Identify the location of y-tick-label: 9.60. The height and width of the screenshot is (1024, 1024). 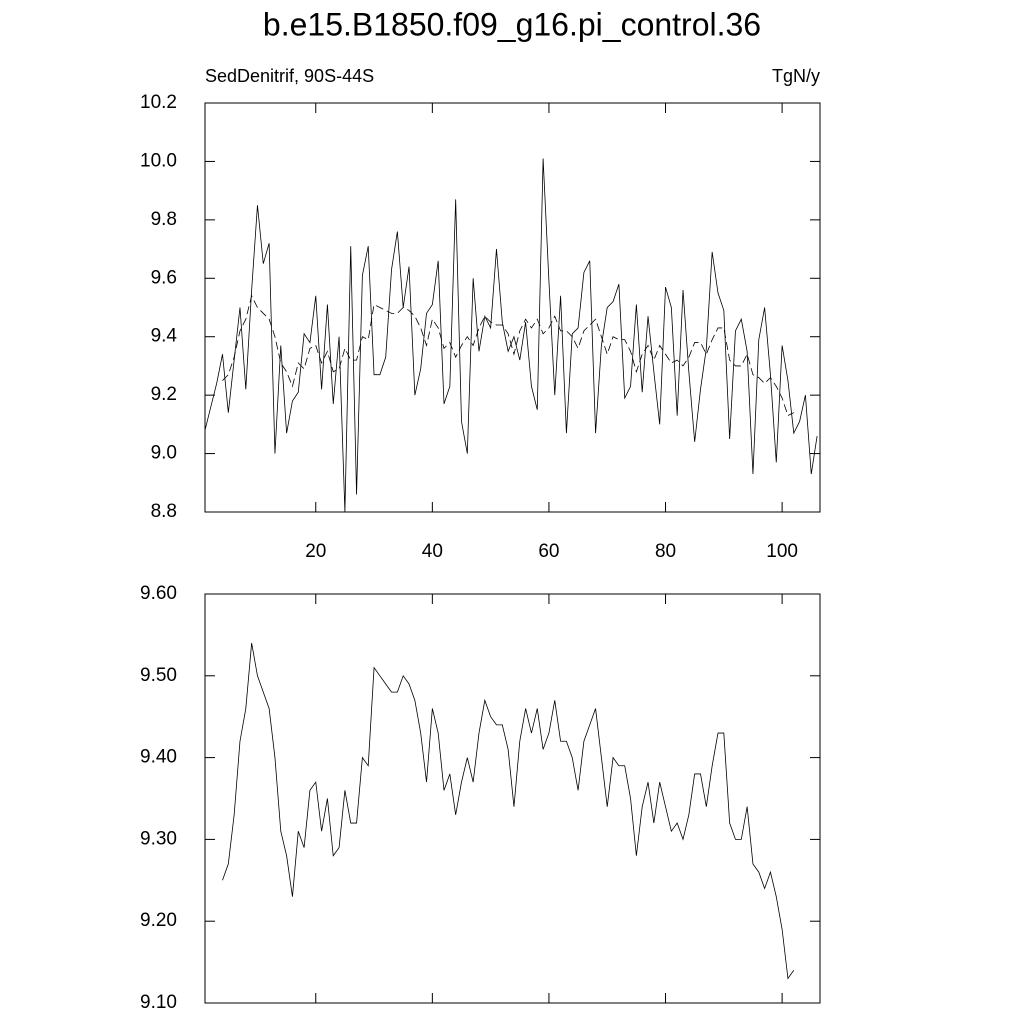
(158, 593).